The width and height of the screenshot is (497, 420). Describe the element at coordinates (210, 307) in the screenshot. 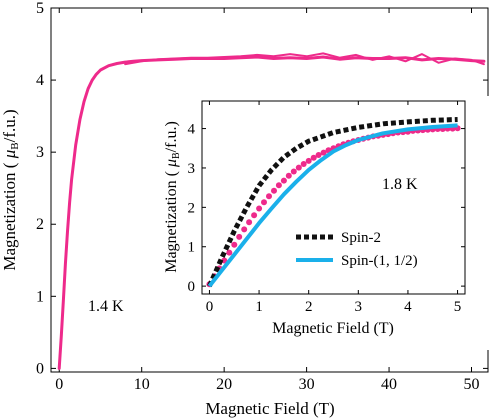

I see `inset-x-tick-label: 0` at that location.